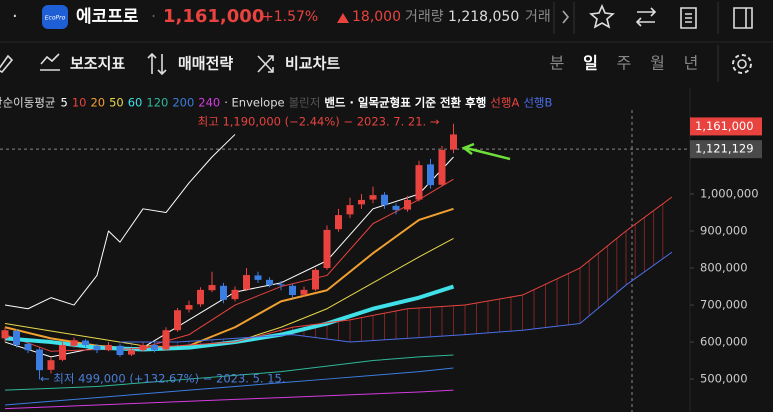 This screenshot has height=412, width=773. What do you see at coordinates (205, 64) in the screenshot?
I see `toolbar-button: 매매전략` at bounding box center [205, 64].